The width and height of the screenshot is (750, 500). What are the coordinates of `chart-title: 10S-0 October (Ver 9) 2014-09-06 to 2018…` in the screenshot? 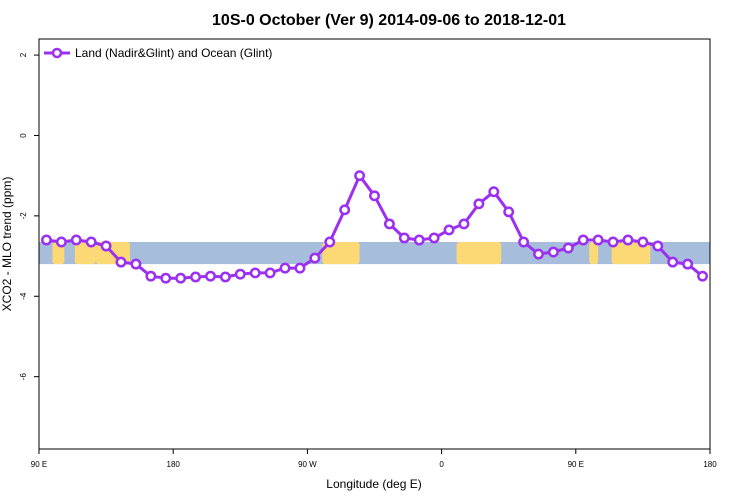 It's located at (389, 20).